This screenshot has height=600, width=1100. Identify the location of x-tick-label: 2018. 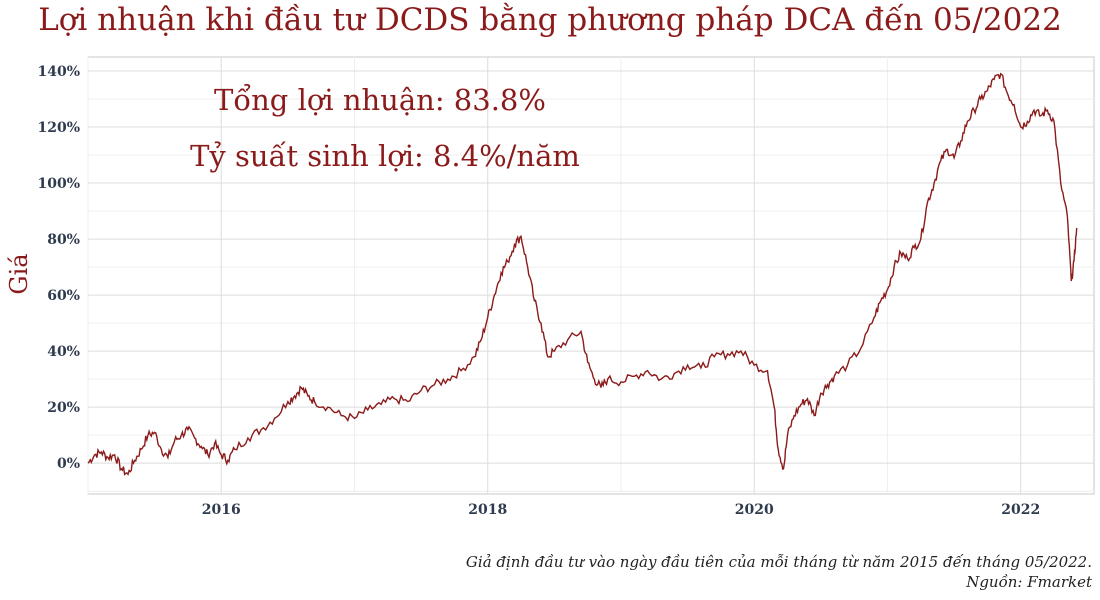
(487, 510).